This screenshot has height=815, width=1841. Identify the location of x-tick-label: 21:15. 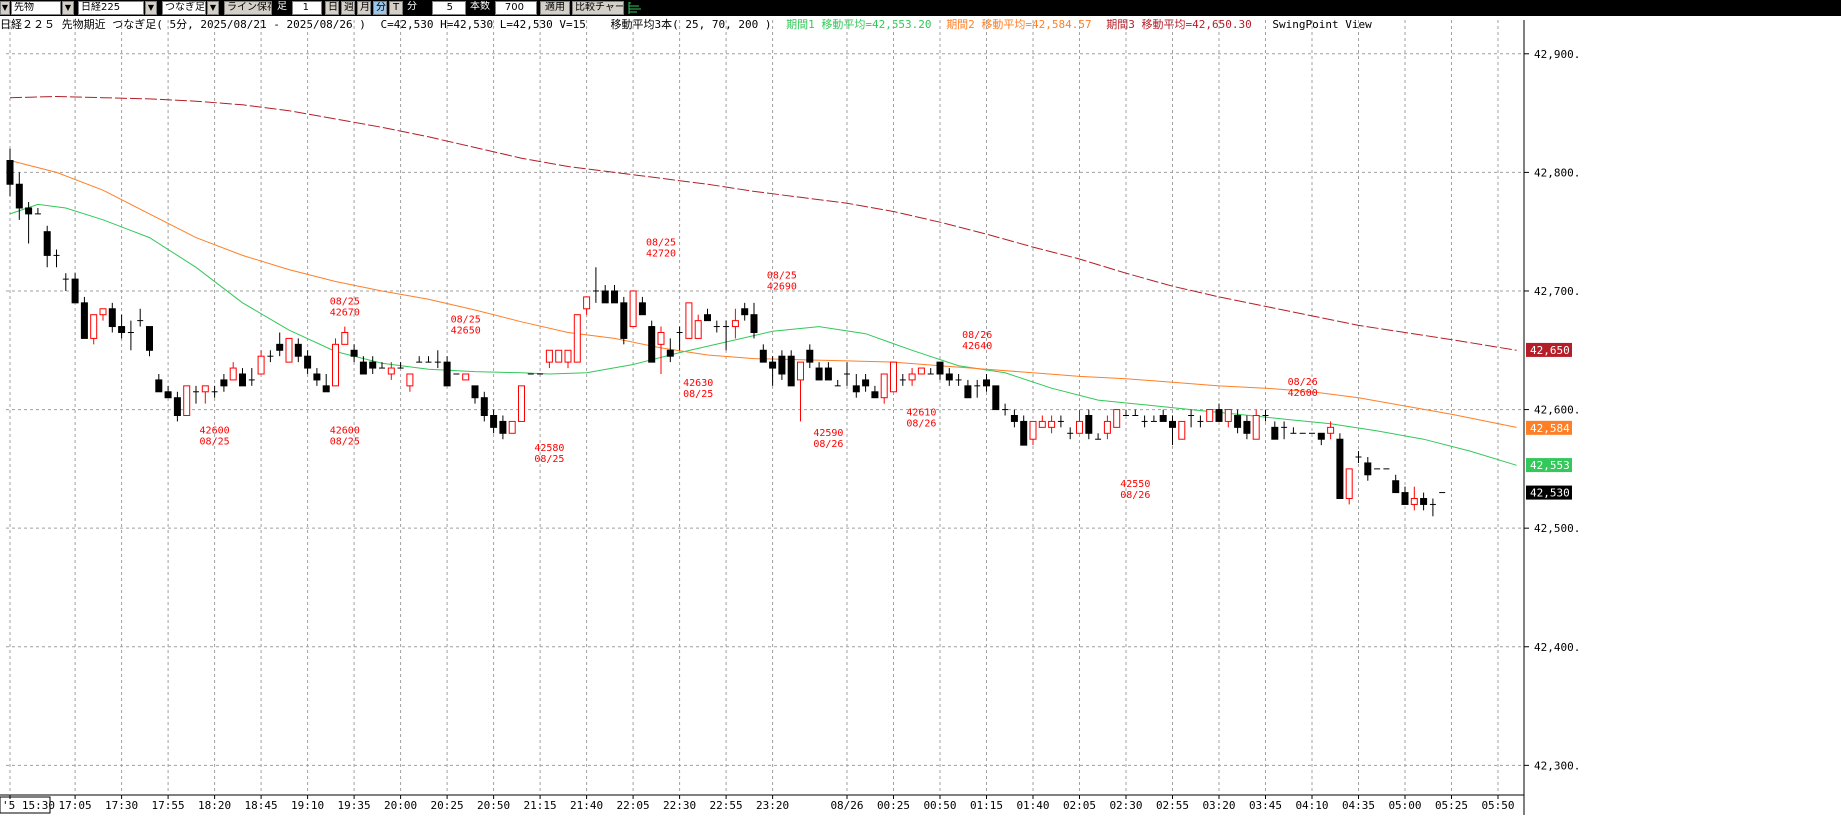
(540, 805).